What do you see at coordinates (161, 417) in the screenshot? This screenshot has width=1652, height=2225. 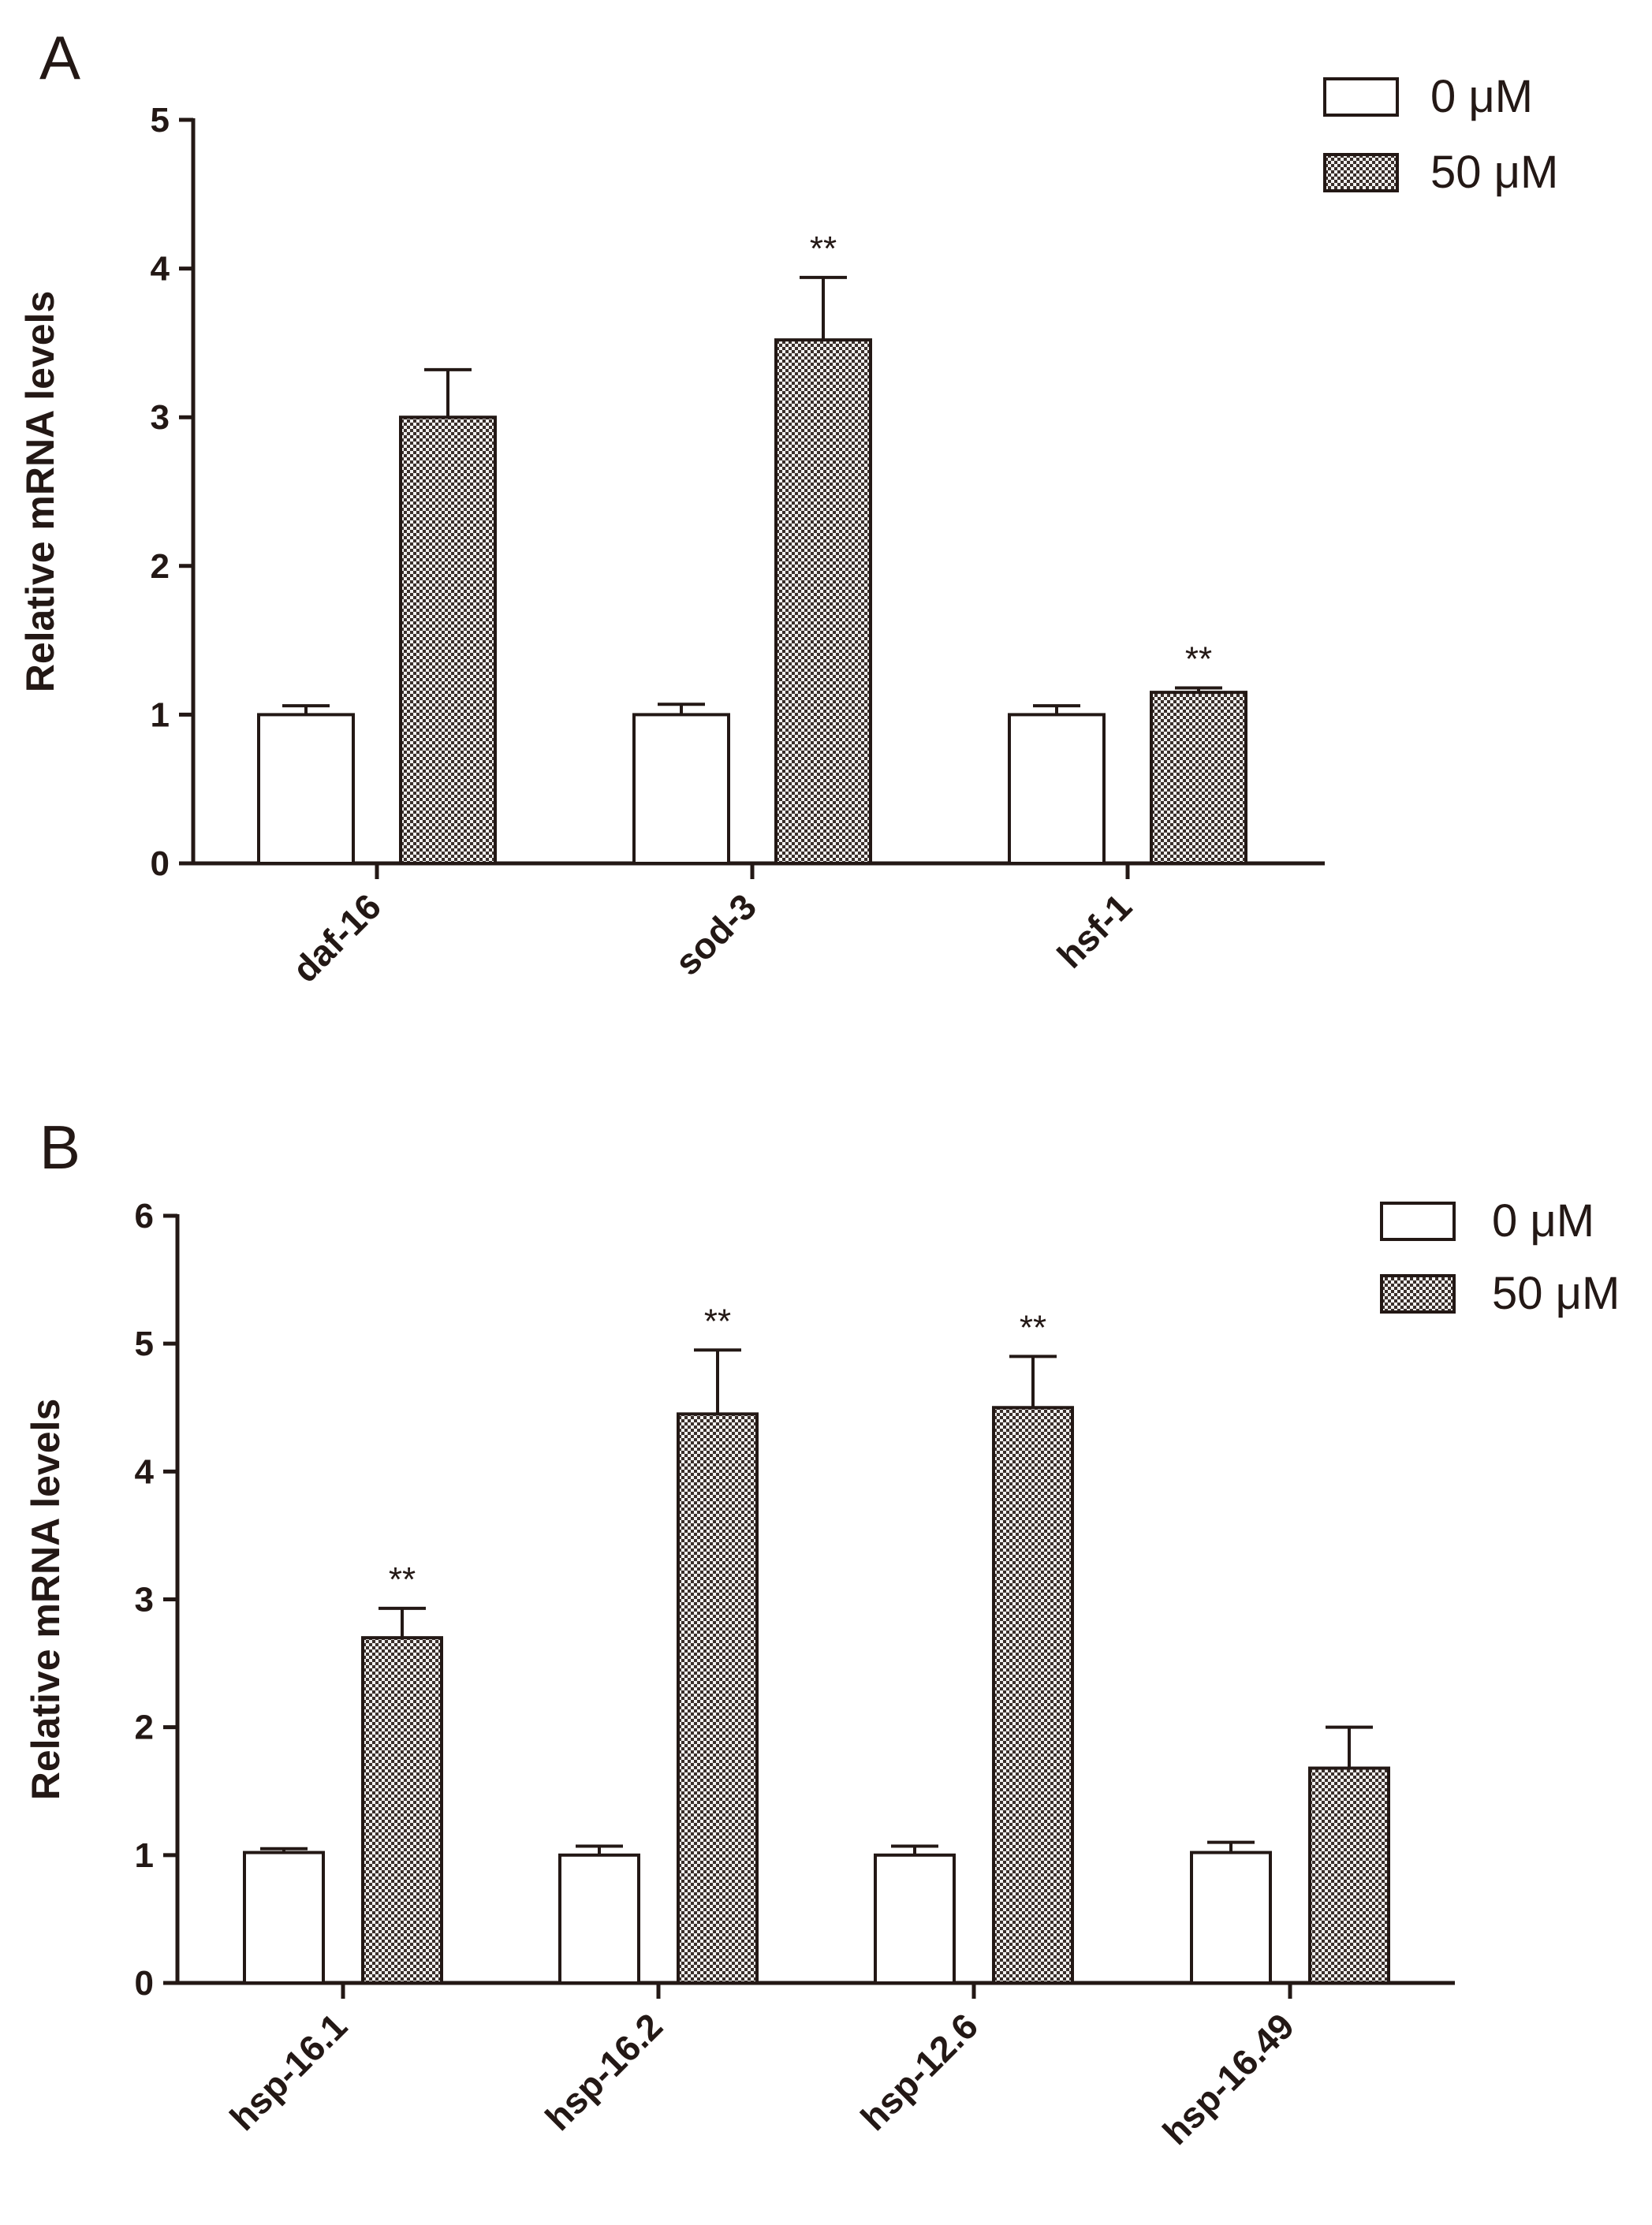 I see `charta-y-tick-label: 3` at bounding box center [161, 417].